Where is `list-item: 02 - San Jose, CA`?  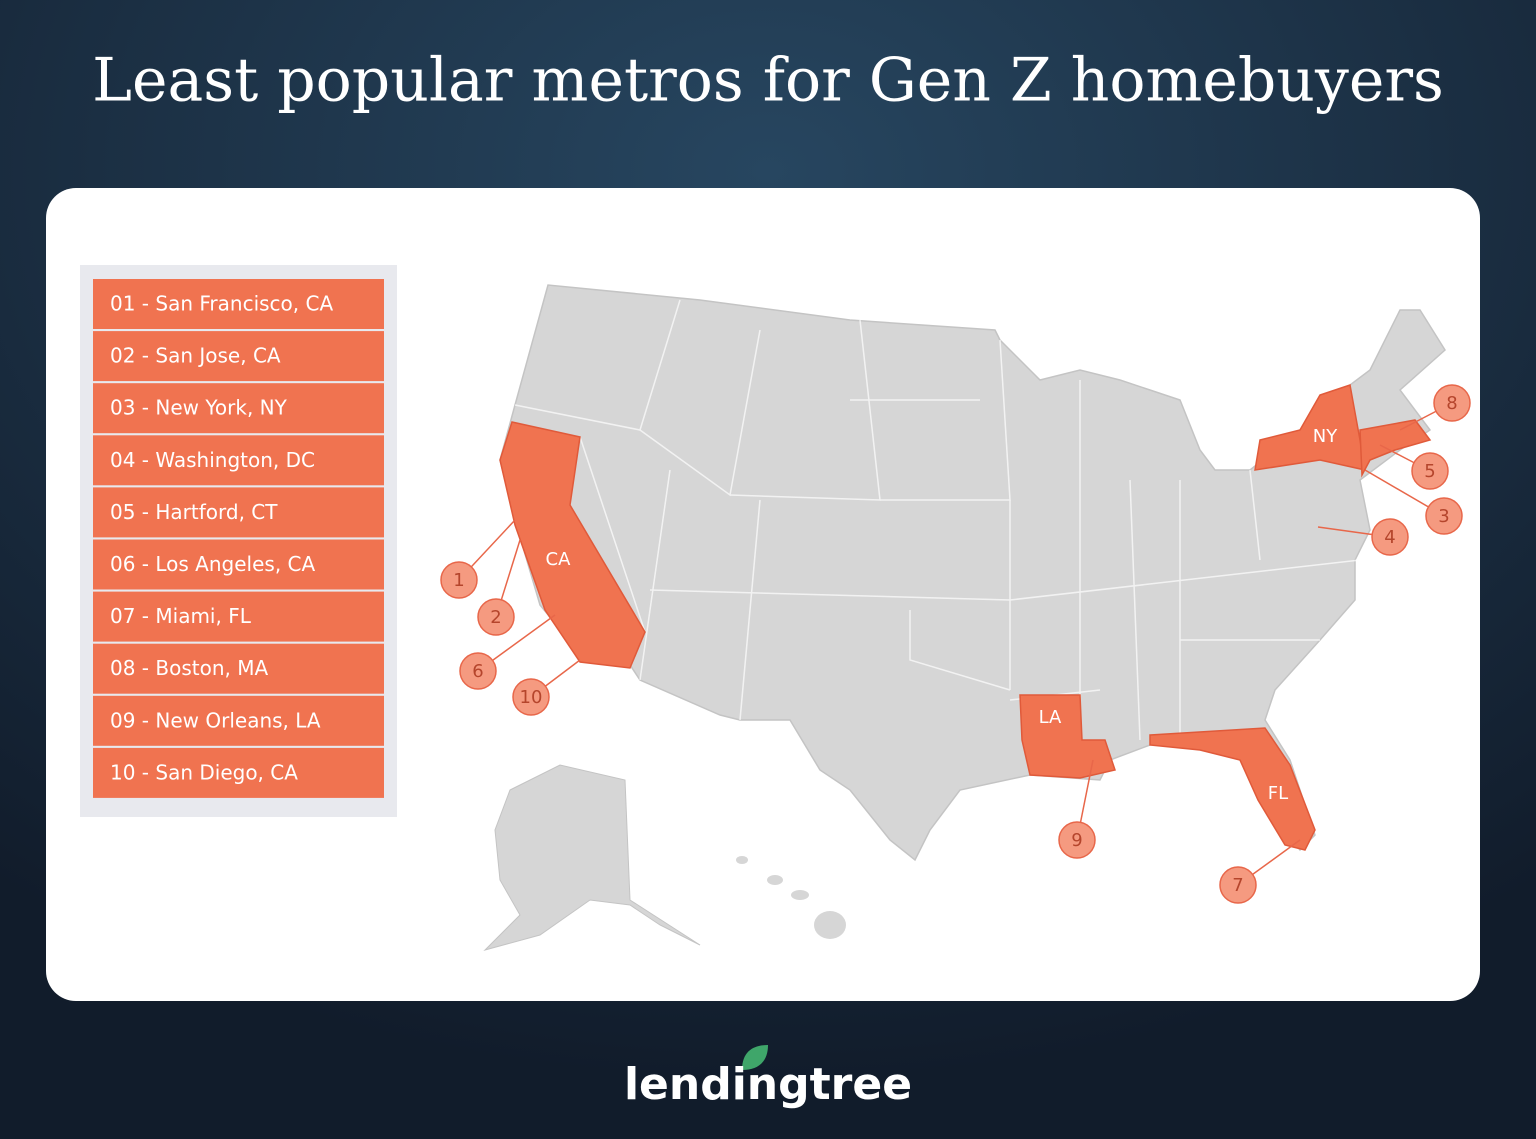 list-item: 02 - San Jose, CA is located at coordinates (195, 356).